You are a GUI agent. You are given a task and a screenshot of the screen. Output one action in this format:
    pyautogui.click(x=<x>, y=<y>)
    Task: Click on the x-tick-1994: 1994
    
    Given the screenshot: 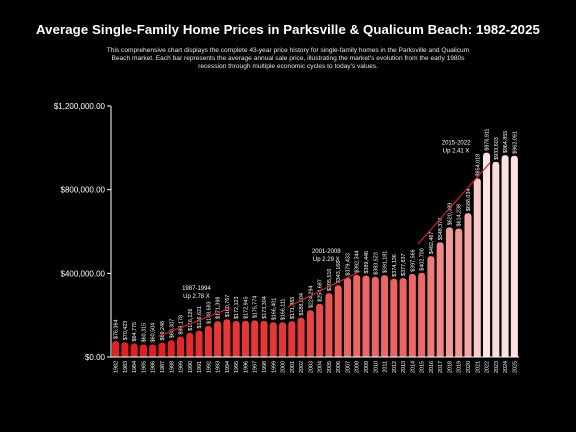 What is the action you would take?
    pyautogui.click(x=228, y=367)
    